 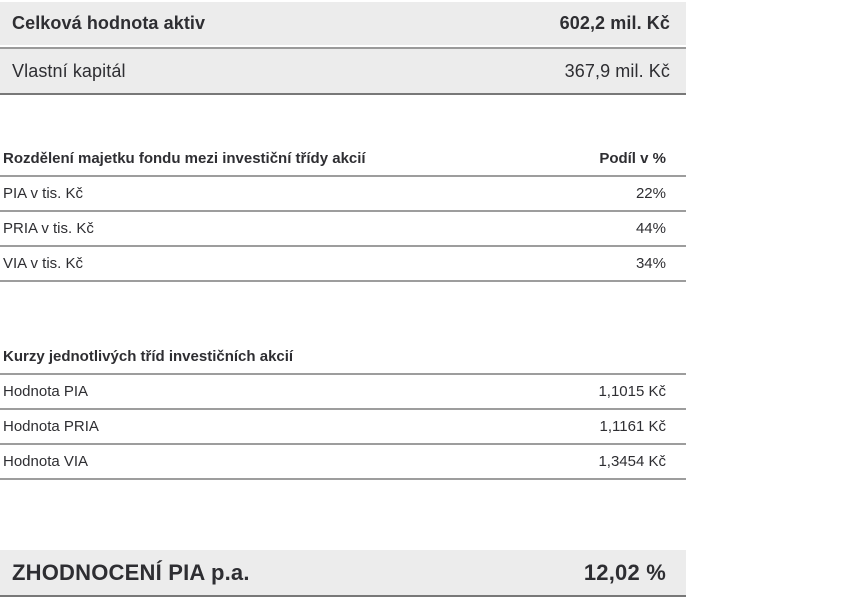 I want to click on table-row-pia: PIA v tis. Kč 22%, so click(x=343, y=193).